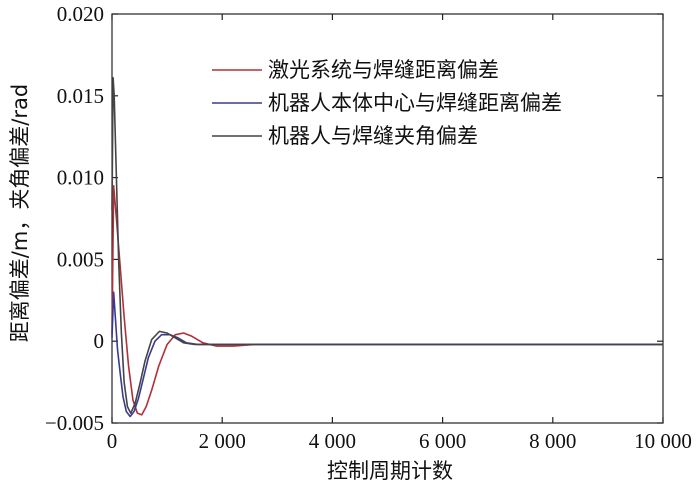 The image size is (700, 492). I want to click on x-axis-title: 控制周期计数, so click(390, 471).